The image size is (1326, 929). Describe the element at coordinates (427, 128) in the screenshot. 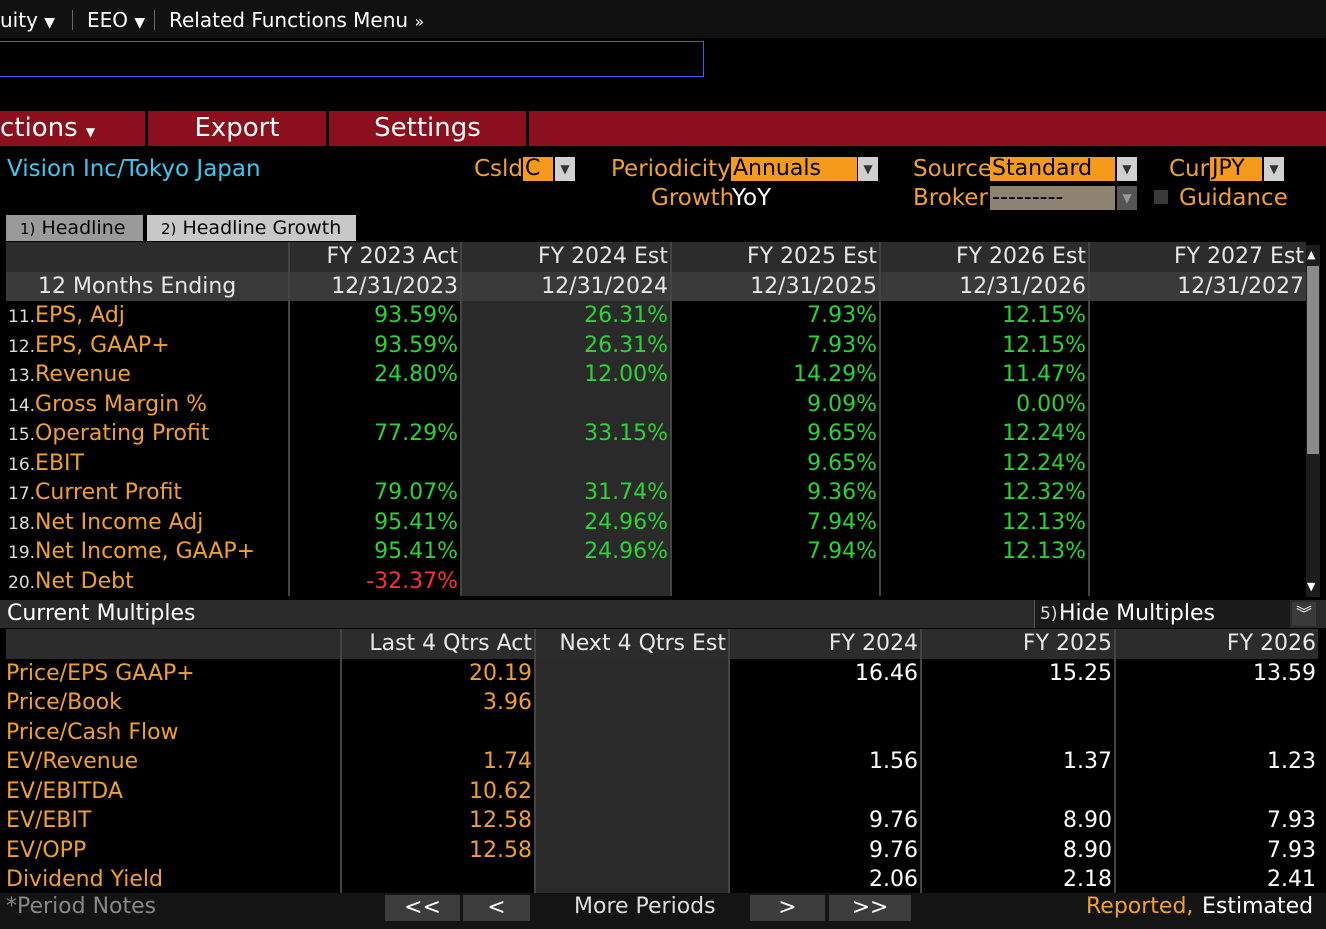

I see `settings-button: Settings` at that location.